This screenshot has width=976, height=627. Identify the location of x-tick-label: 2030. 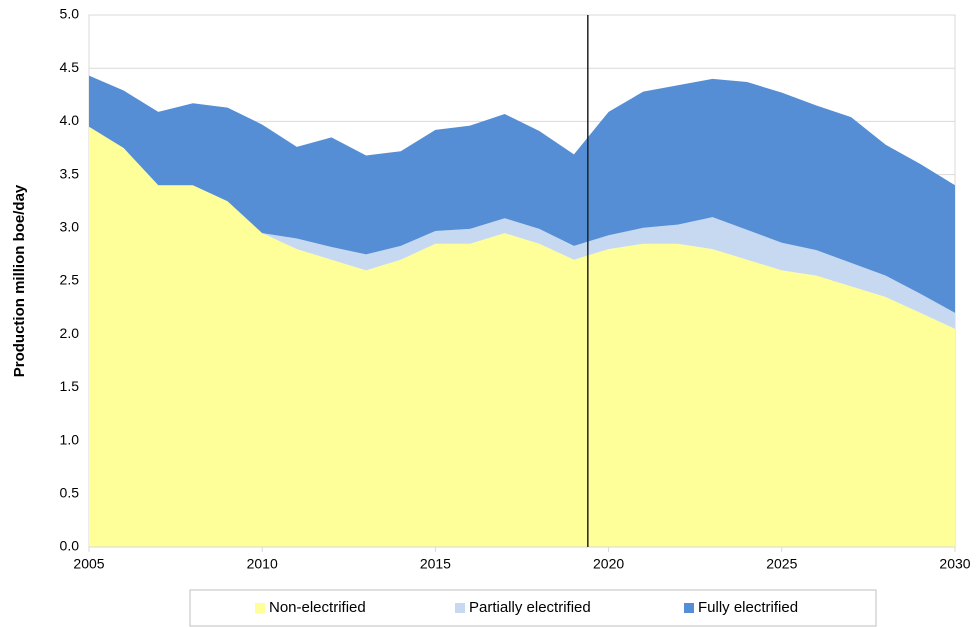
(954, 564).